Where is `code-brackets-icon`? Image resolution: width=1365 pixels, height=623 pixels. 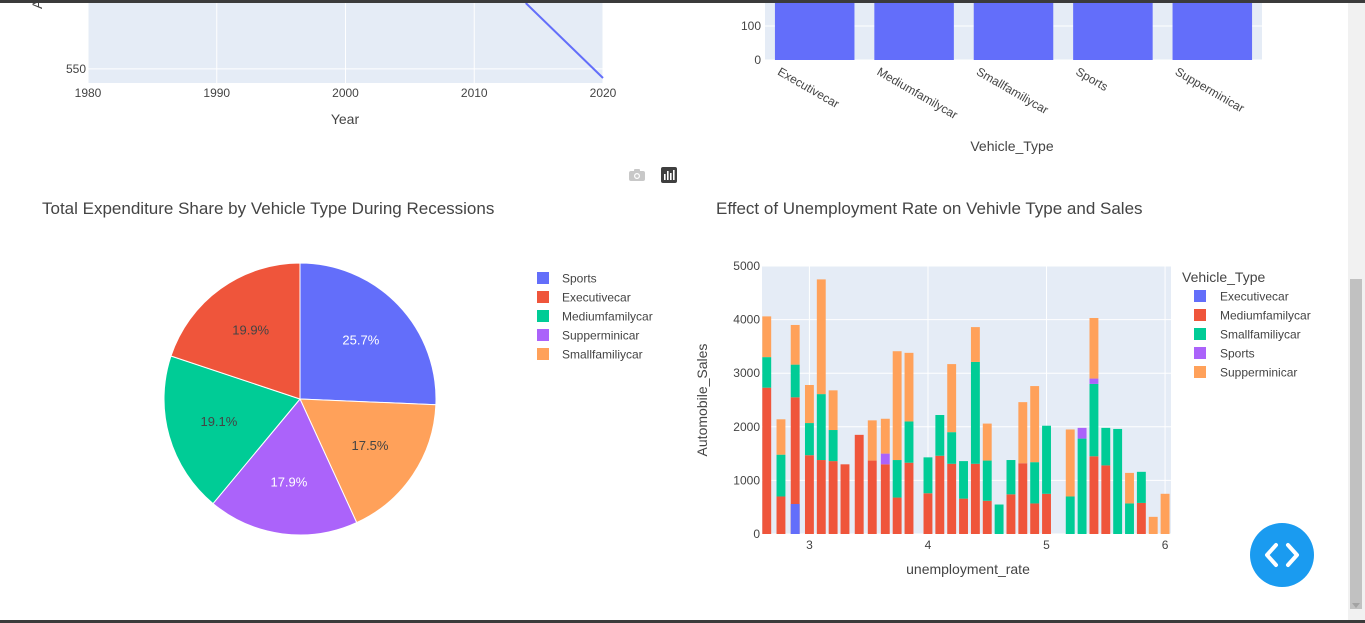 code-brackets-icon is located at coordinates (1282, 555).